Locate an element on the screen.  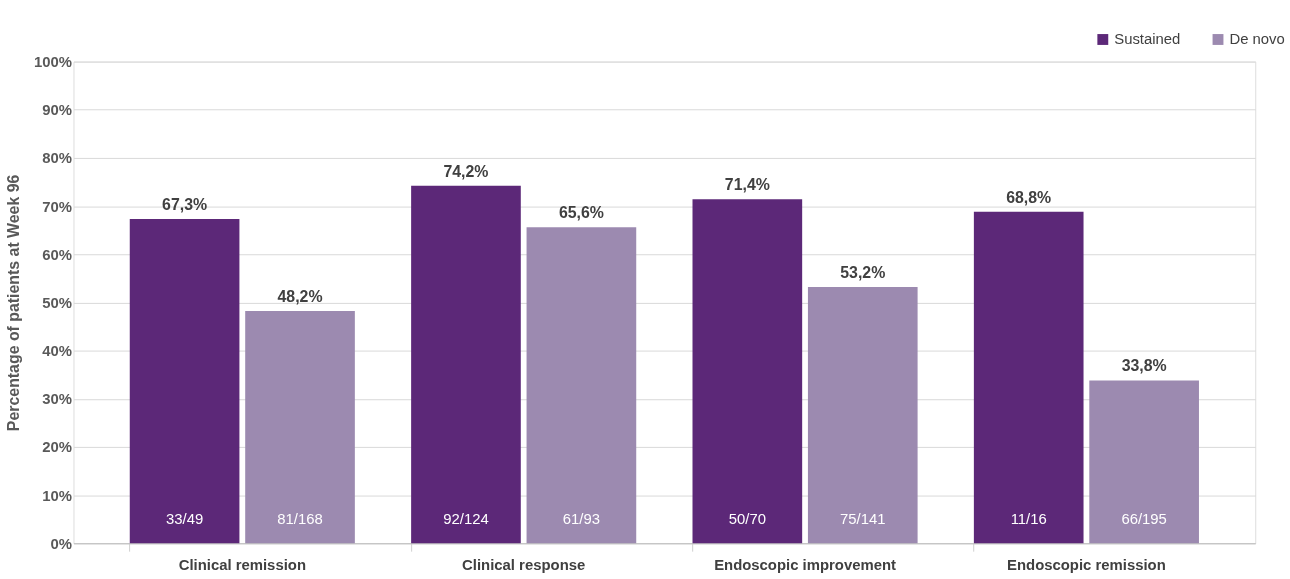
annotation: 81/168 is located at coordinates (300, 519).